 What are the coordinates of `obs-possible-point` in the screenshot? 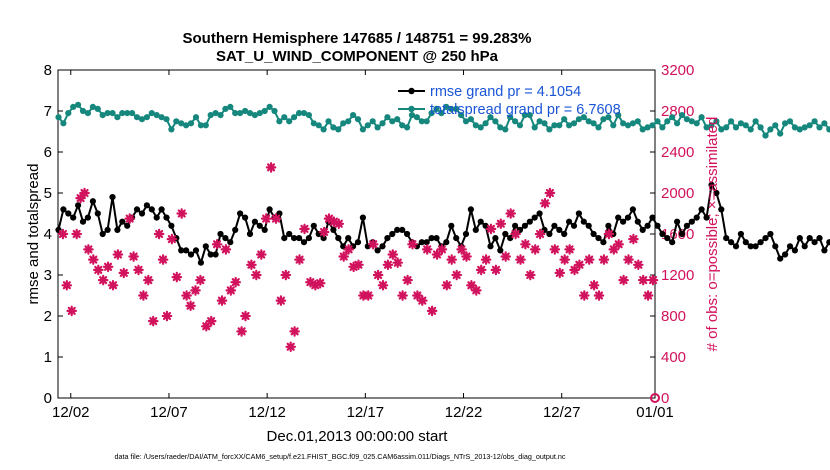 It's located at (655, 398).